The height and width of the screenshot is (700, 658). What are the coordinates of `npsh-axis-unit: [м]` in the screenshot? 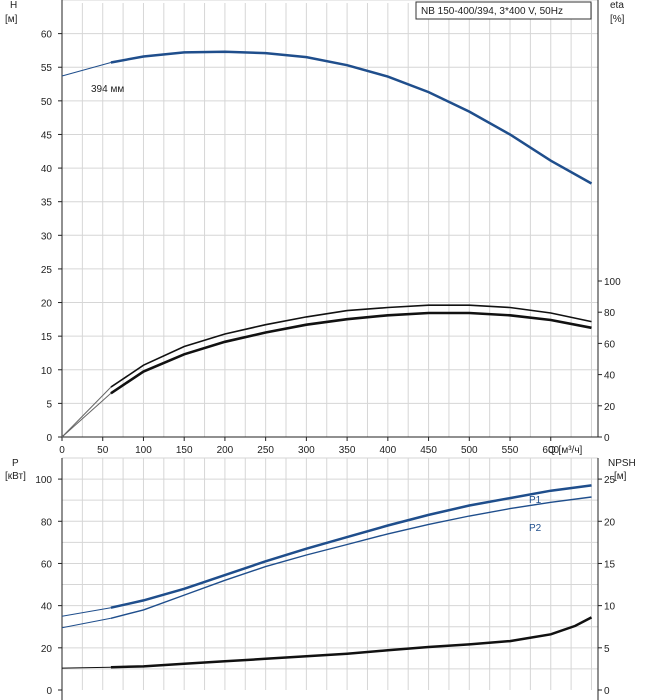 It's located at (620, 476).